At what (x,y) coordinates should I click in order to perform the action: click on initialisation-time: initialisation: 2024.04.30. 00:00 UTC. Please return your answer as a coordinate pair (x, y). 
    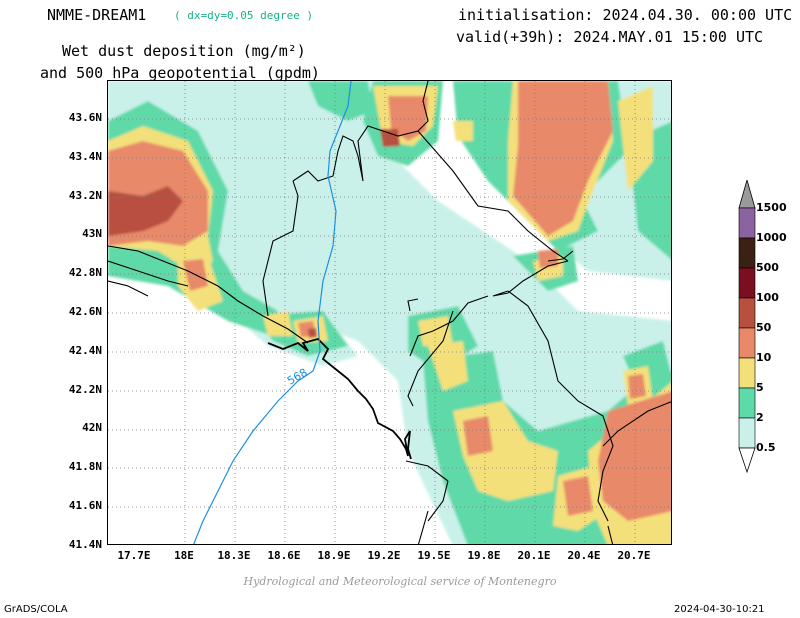
    Looking at the image, I should click on (625, 15).